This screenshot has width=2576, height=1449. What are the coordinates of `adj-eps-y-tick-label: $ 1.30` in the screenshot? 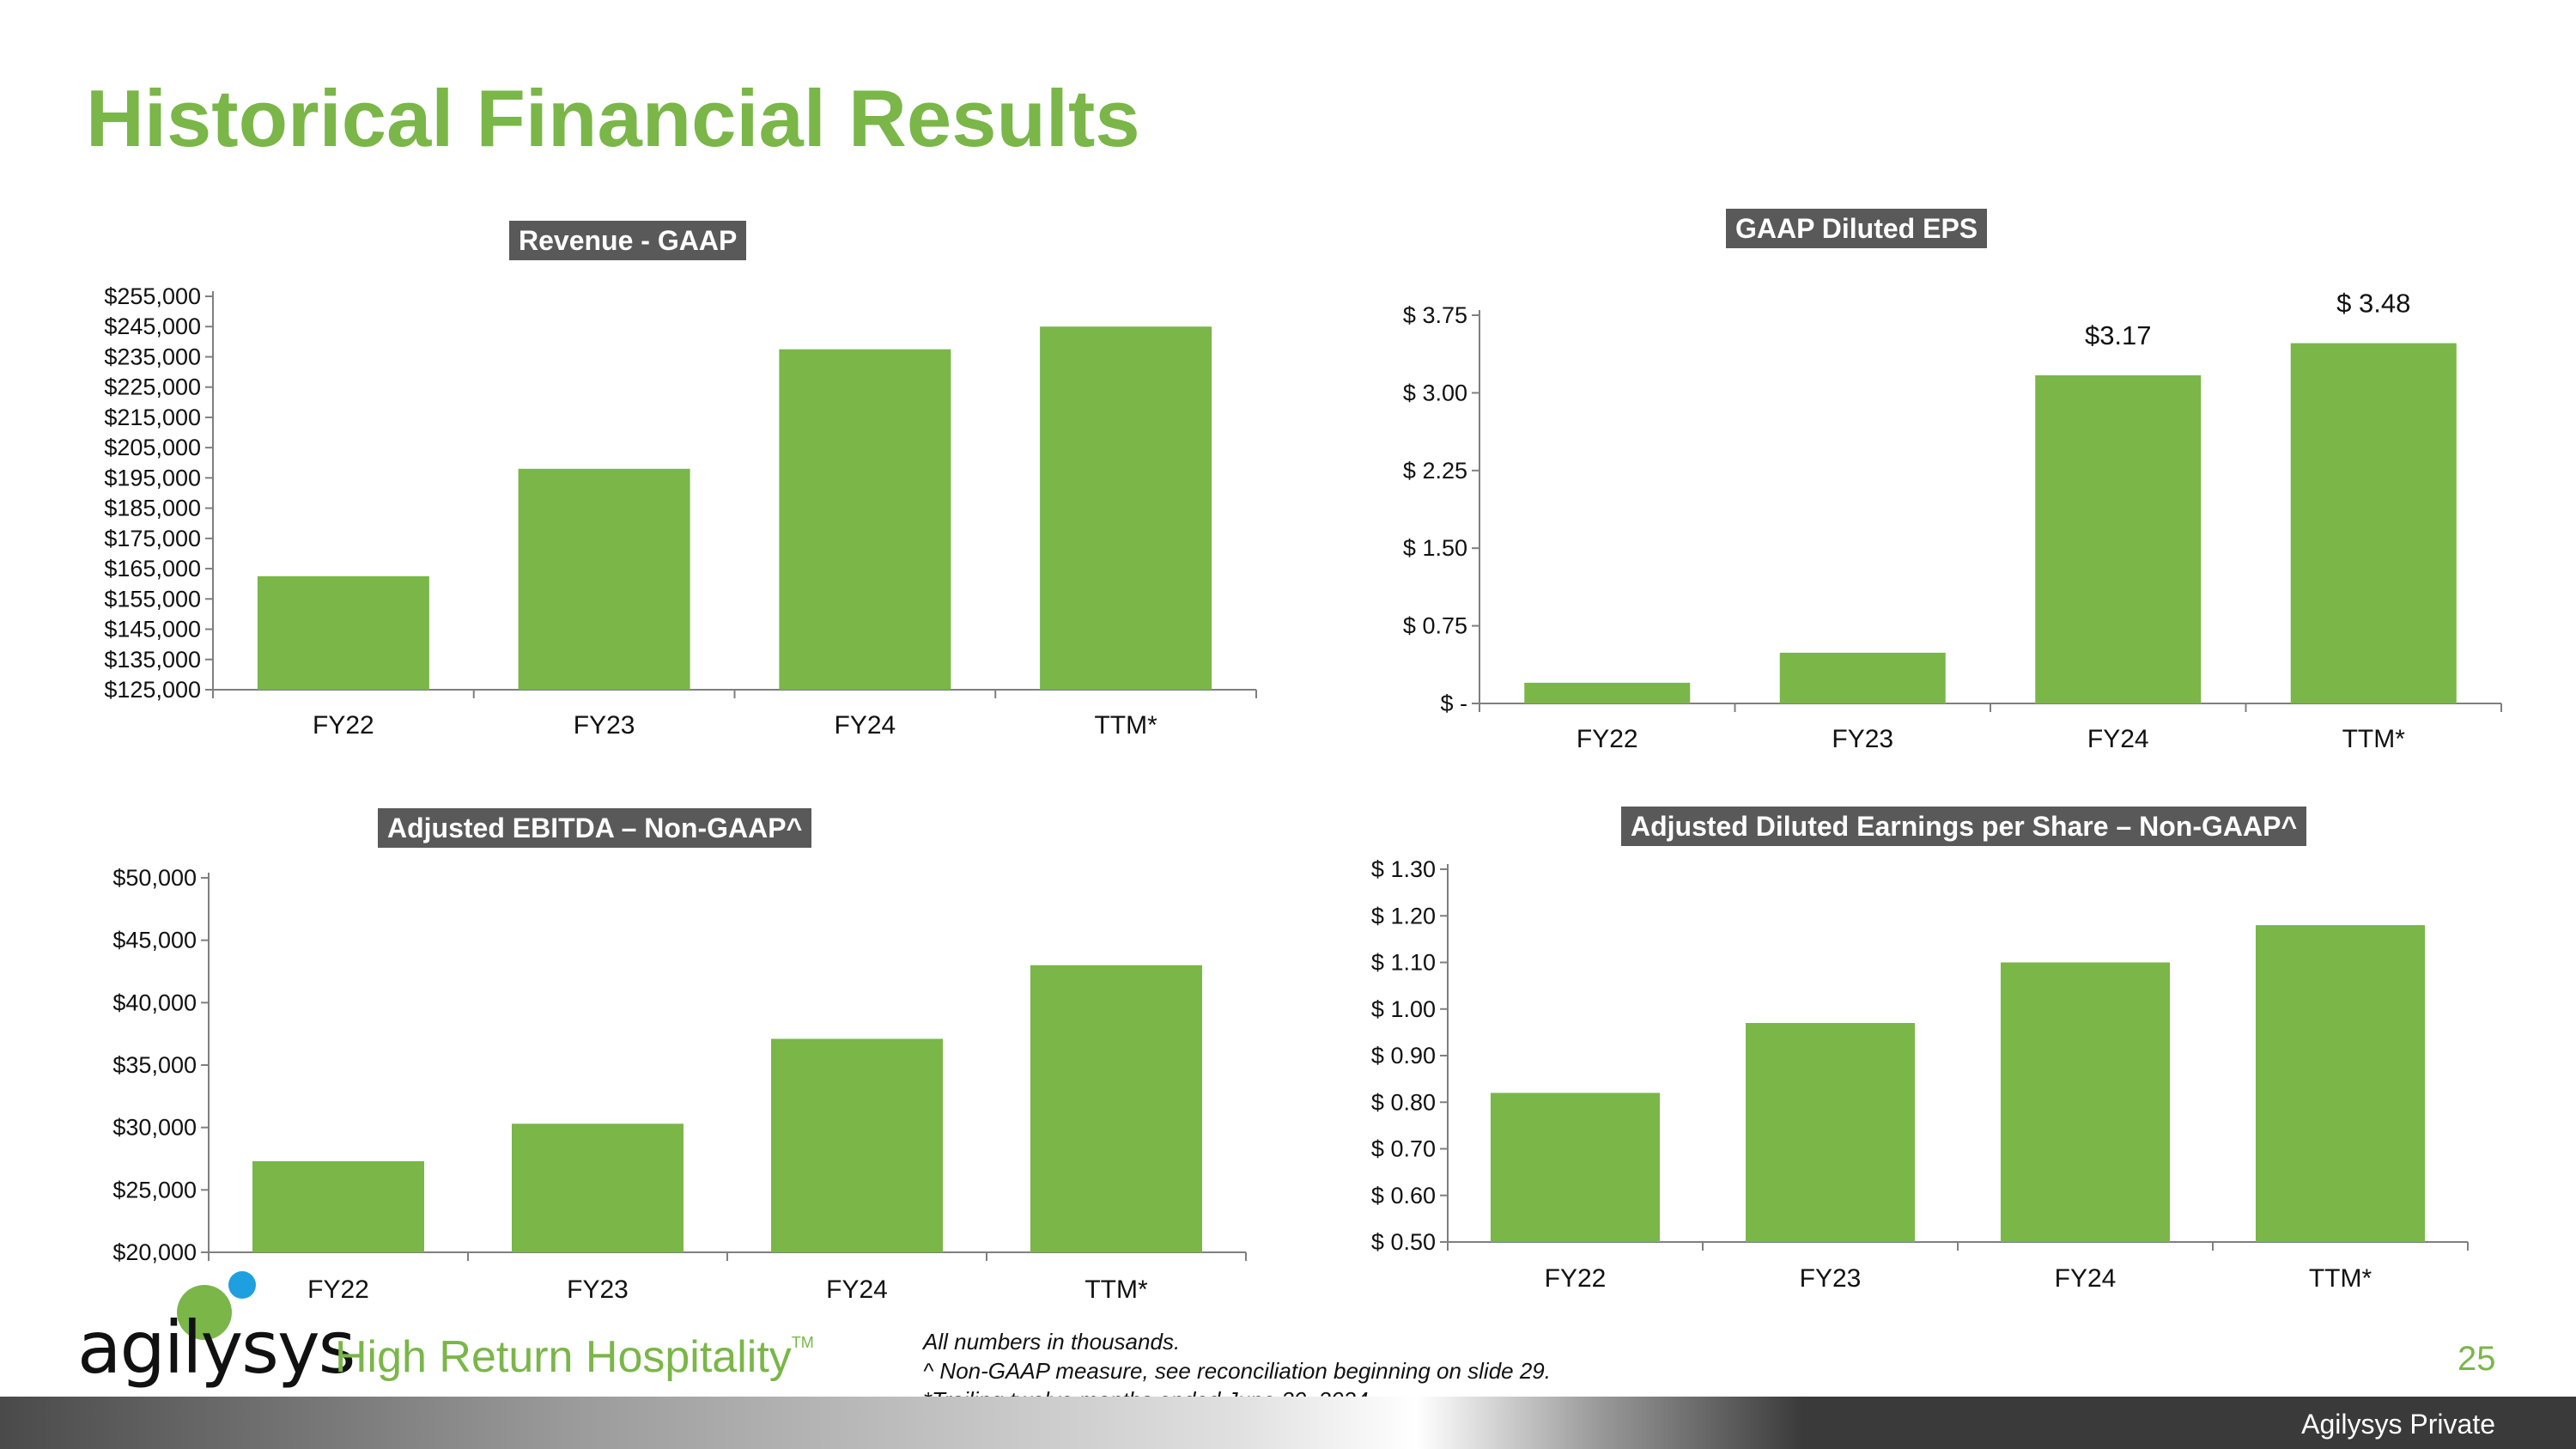 It's located at (1404, 869).